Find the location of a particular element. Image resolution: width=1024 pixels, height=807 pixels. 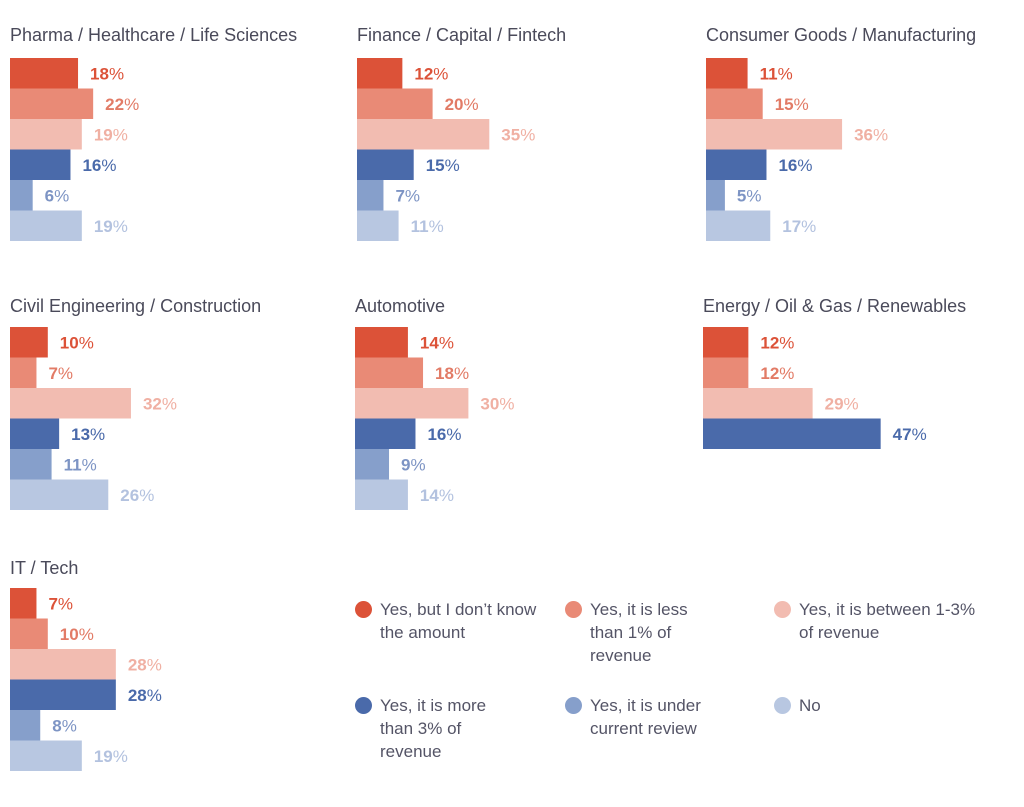

bar-value: 16 is located at coordinates (787, 165).